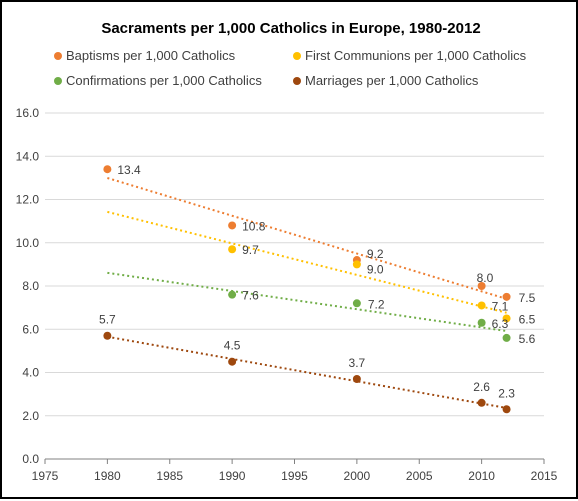 The image size is (578, 501). What do you see at coordinates (416, 55) in the screenshot?
I see `legend-label: First Communions per 1,000 Catholics` at bounding box center [416, 55].